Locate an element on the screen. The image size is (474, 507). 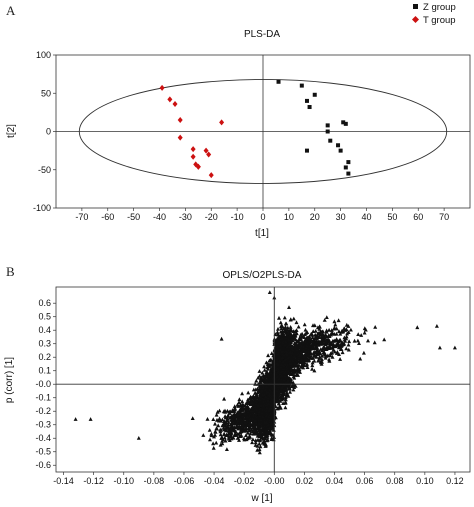
a-xtick-label: -40 is located at coordinates (159, 217).